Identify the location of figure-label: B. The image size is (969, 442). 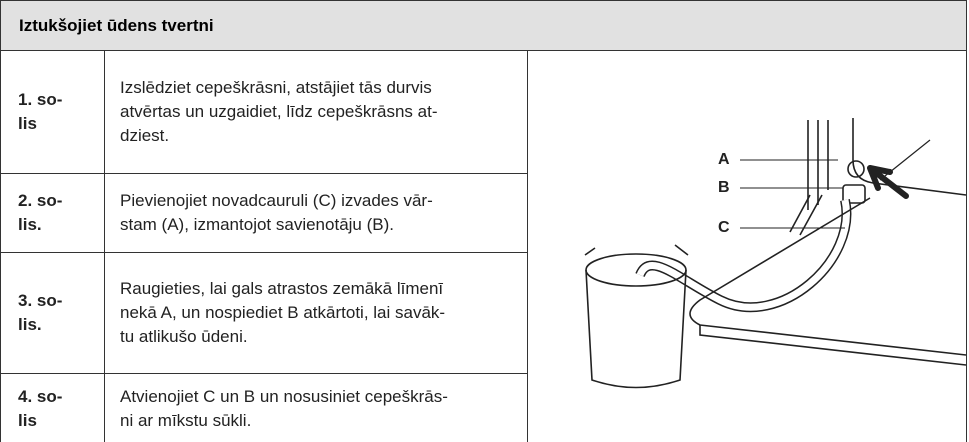
(724, 187).